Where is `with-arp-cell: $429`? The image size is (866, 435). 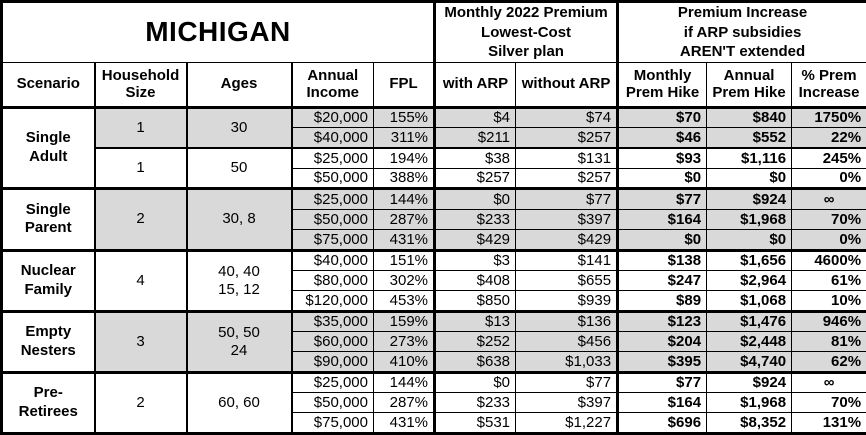
with-arp-cell: $429 is located at coordinates (475, 239).